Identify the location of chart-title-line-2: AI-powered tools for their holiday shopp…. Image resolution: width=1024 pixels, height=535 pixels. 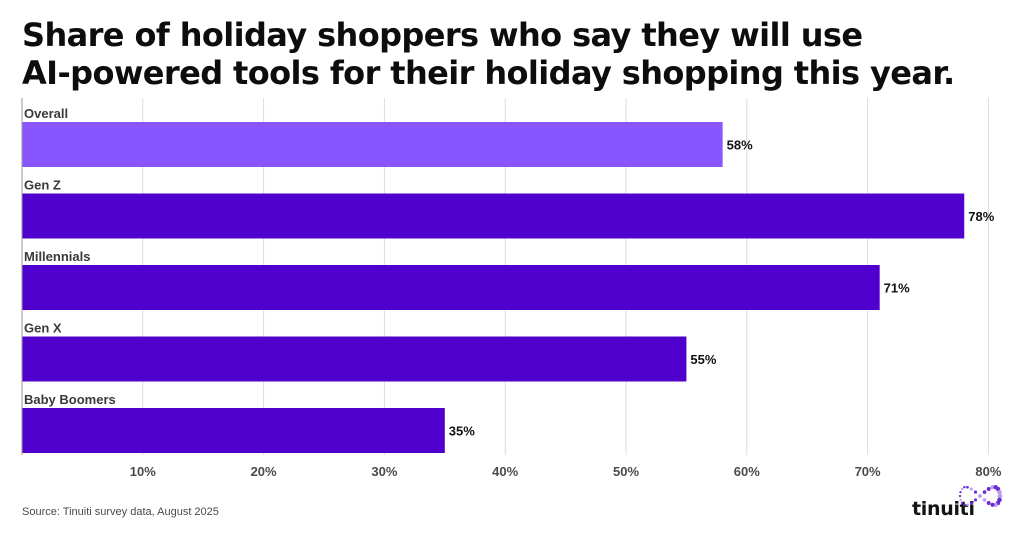
(488, 73).